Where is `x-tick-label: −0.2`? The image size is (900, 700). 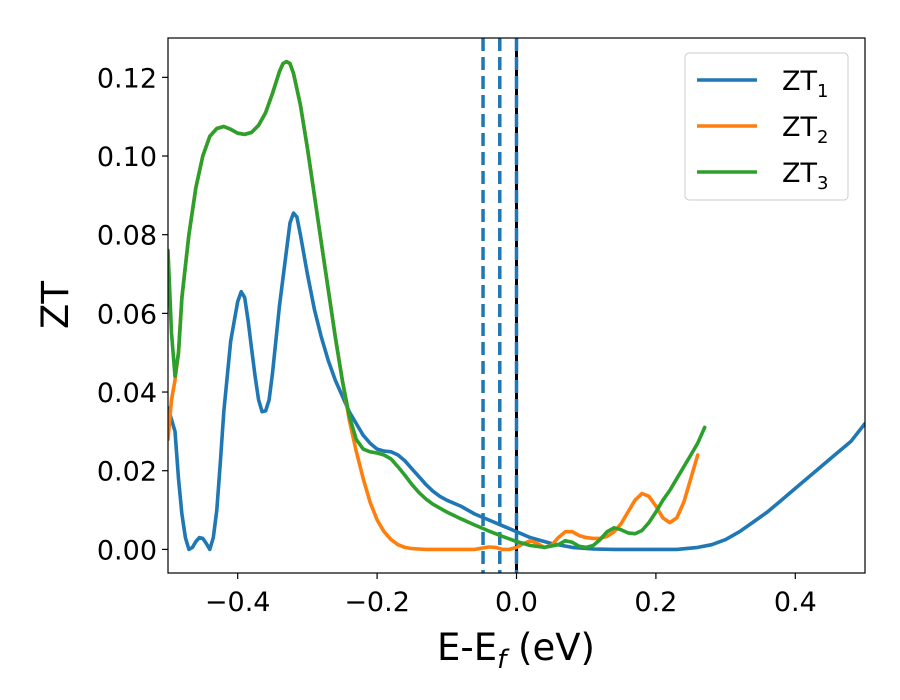 x-tick-label: −0.2 is located at coordinates (377, 602).